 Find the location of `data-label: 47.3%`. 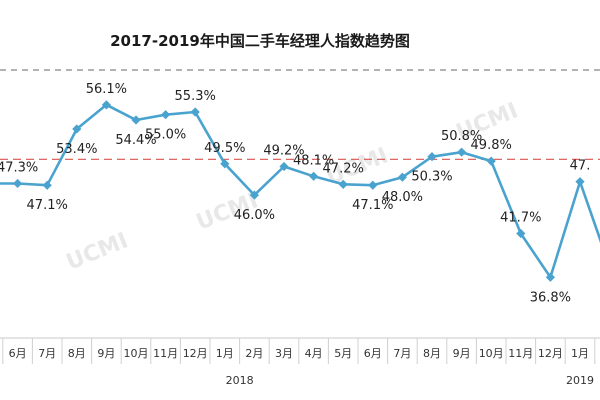

data-label: 47.3% is located at coordinates (19, 167).